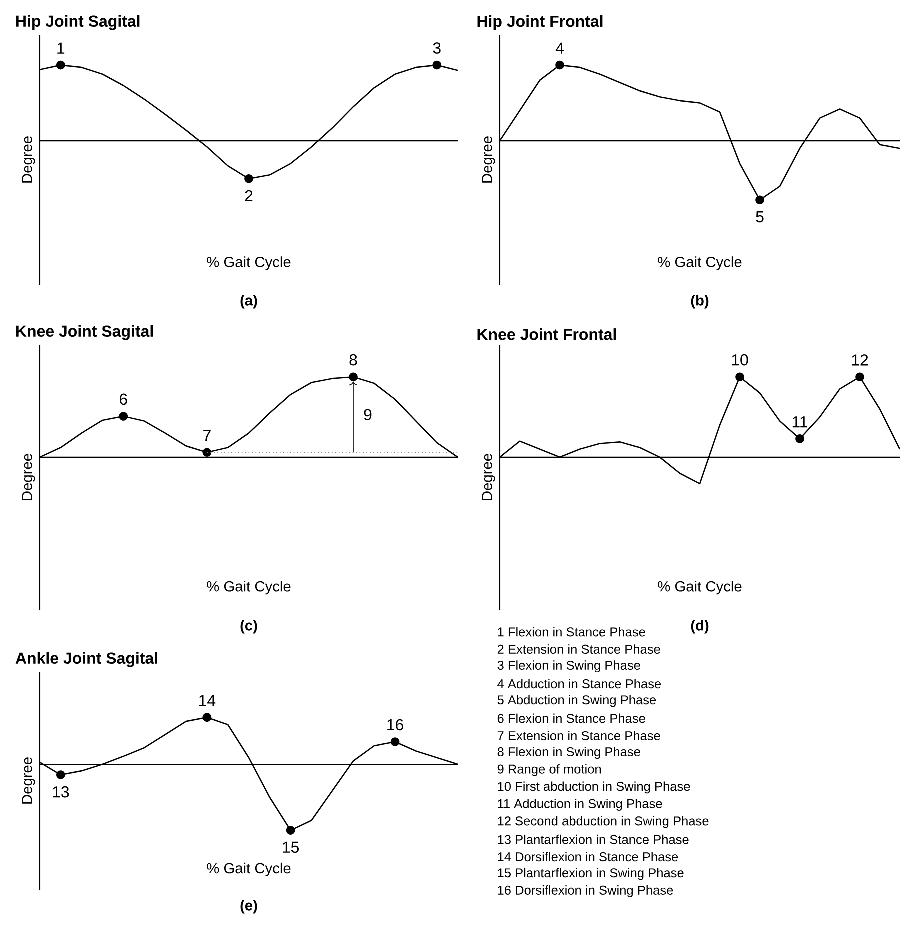 Image resolution: width=908 pixels, height=925 pixels. Describe the element at coordinates (588, 857) in the screenshot. I see `text: 14 Dorsiflexion in Stance Phase` at that location.